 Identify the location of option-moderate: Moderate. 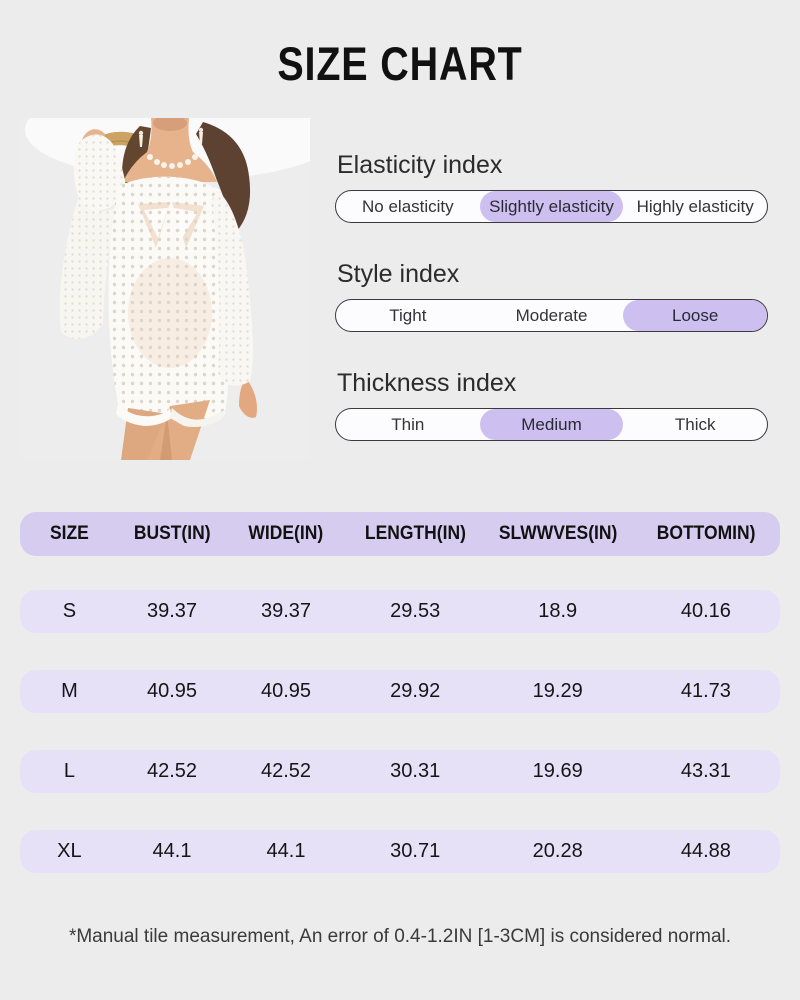
(551, 315).